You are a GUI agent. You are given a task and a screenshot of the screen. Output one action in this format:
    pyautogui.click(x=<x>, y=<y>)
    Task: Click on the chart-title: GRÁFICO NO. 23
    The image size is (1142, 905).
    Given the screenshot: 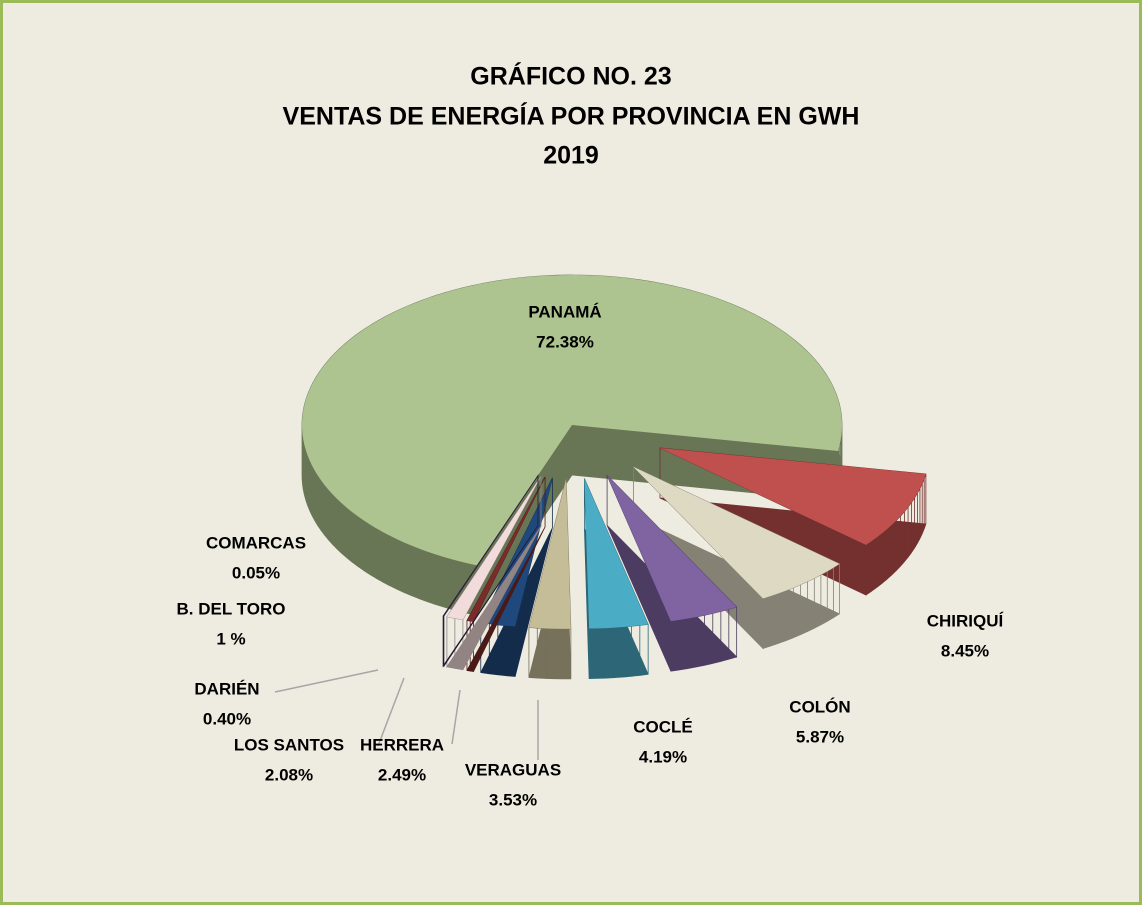 What is the action you would take?
    pyautogui.click(x=570, y=76)
    